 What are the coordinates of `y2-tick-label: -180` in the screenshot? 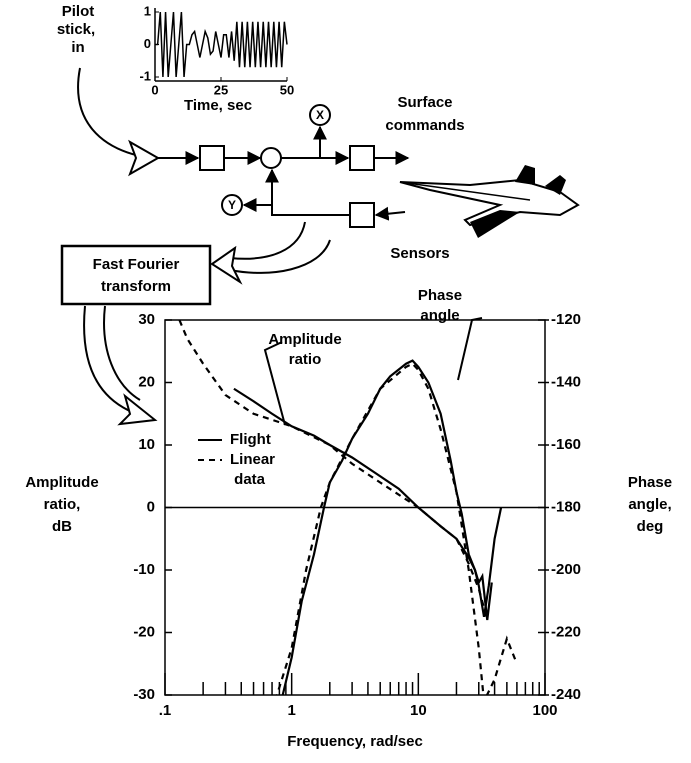 It's located at (566, 506).